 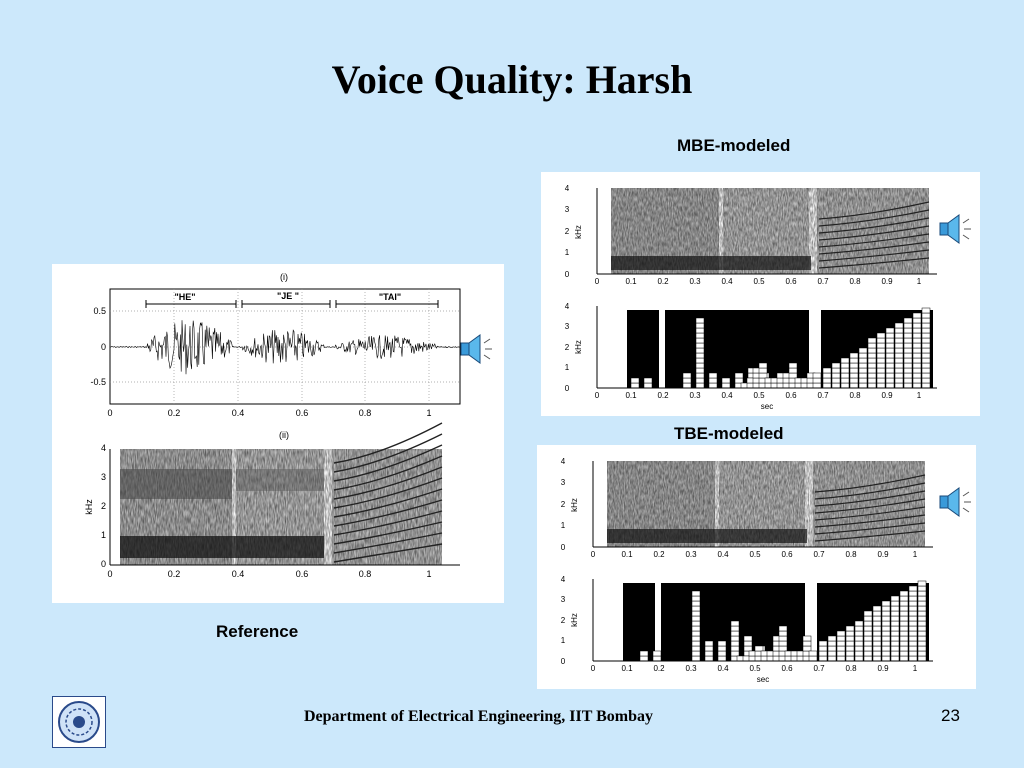 What do you see at coordinates (174, 413) in the screenshot?
I see `wave-x-tick: 0.2` at bounding box center [174, 413].